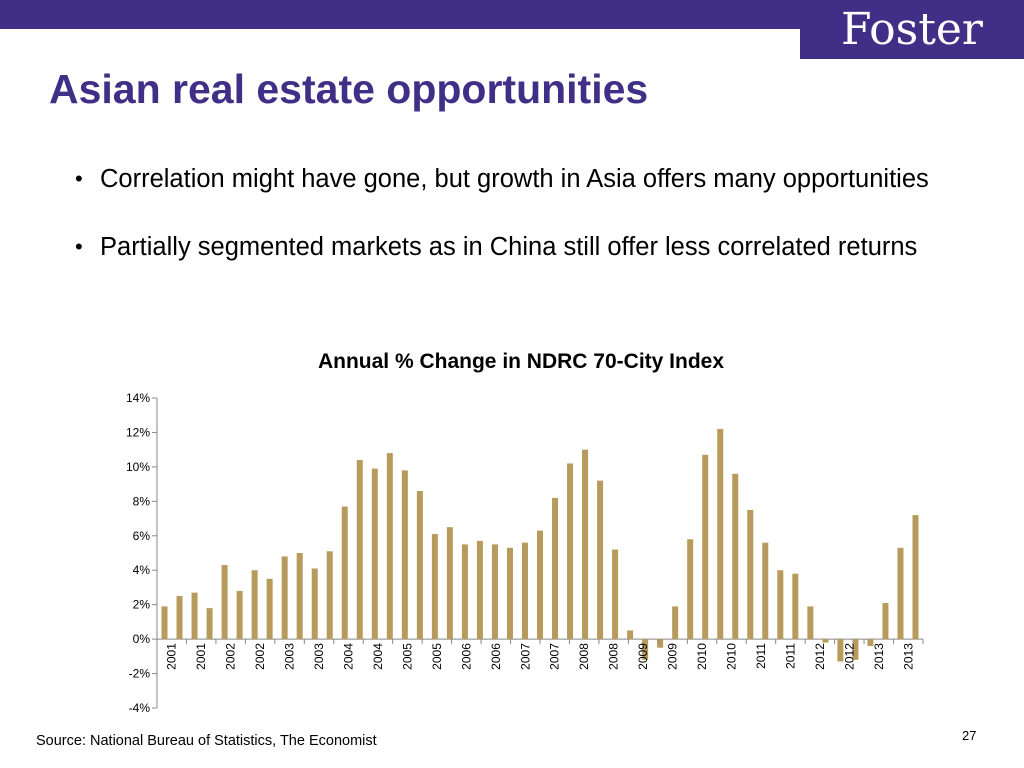 This screenshot has height=768, width=1024. What do you see at coordinates (521, 361) in the screenshot?
I see `chart-title: Annual % Change in NDRC 70-City Index` at bounding box center [521, 361].